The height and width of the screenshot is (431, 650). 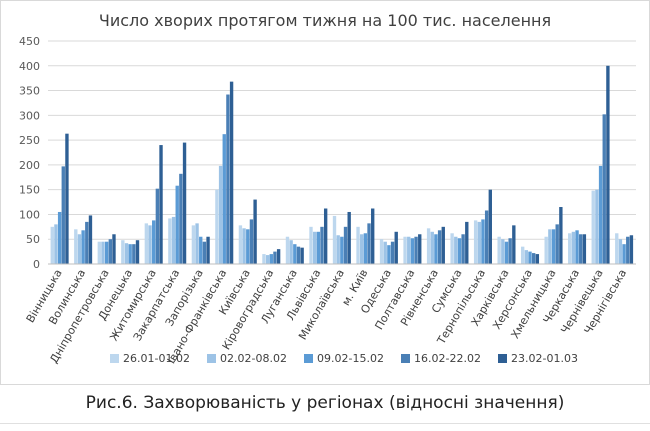 I want to click on bottom-divider, so click(x=325, y=423).